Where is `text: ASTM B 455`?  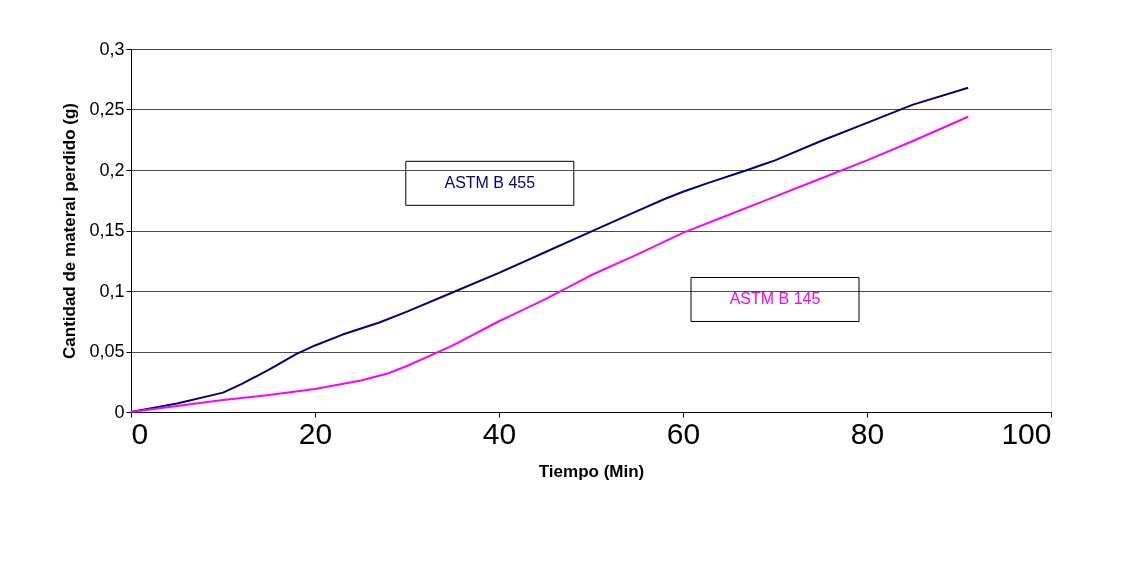 text: ASTM B 455 is located at coordinates (490, 183).